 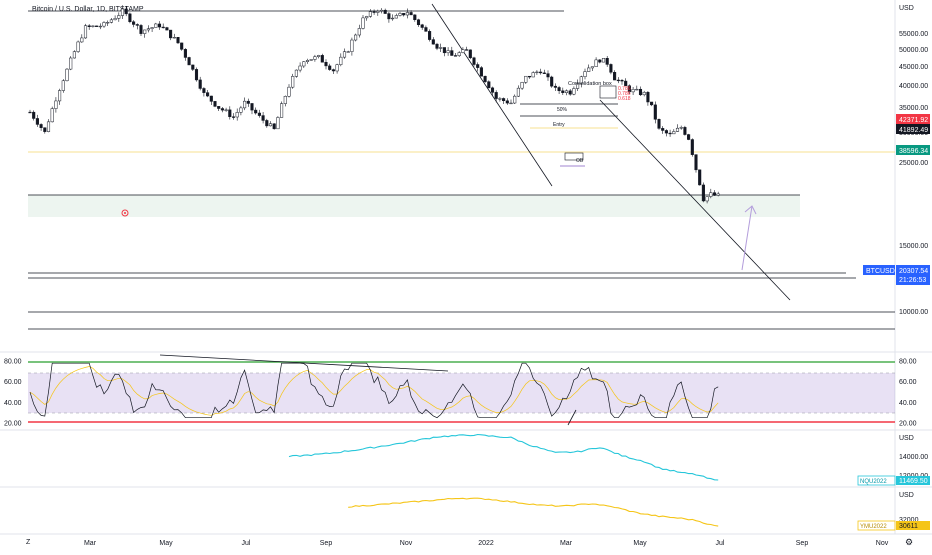 What do you see at coordinates (13, 403) in the screenshot?
I see `rsi-left-tick-label: 40.00` at bounding box center [13, 403].